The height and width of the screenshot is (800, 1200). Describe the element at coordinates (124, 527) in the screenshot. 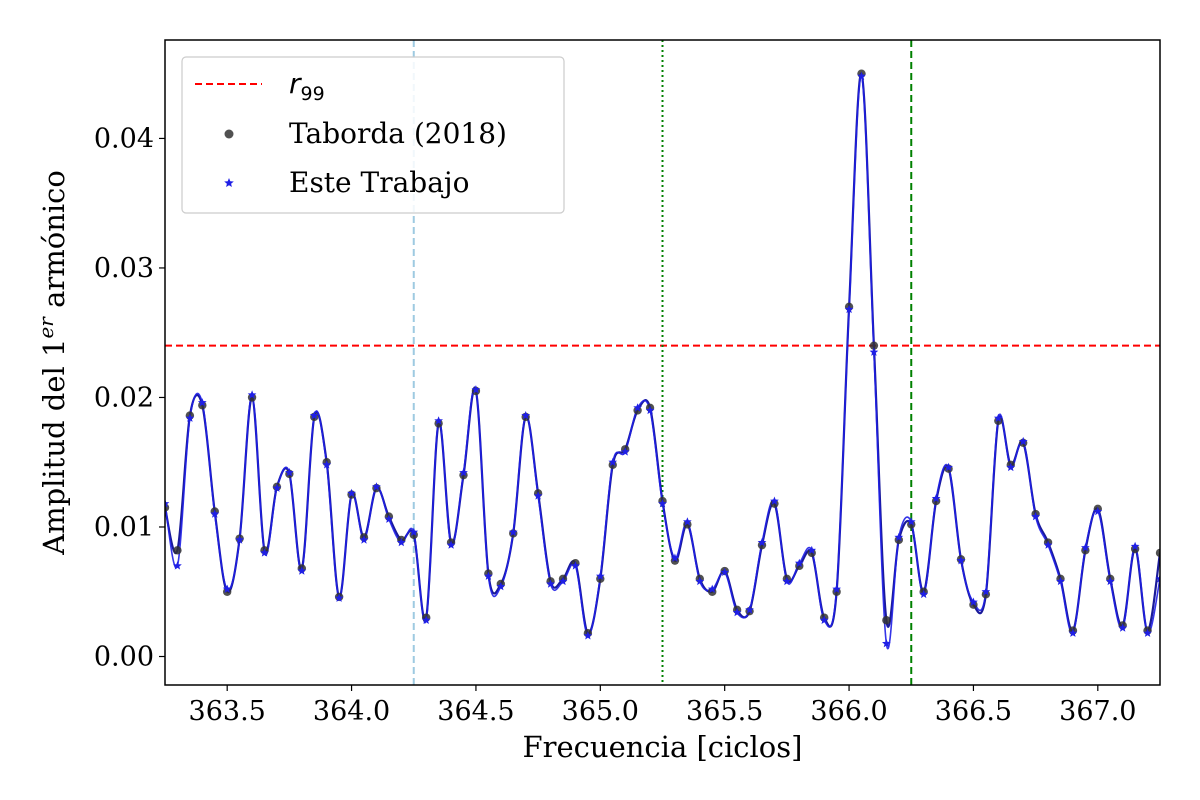

I see `y-tick-label: 0.01` at that location.